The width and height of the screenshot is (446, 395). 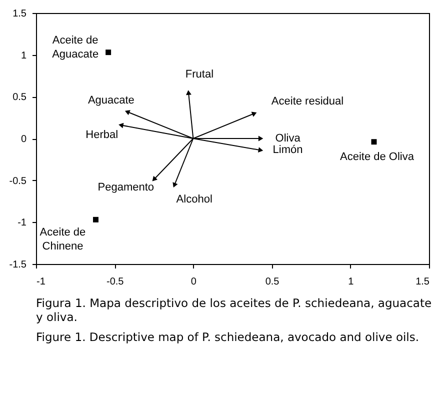 I want to click on y-tick-label: 0, so click(x=23, y=139).